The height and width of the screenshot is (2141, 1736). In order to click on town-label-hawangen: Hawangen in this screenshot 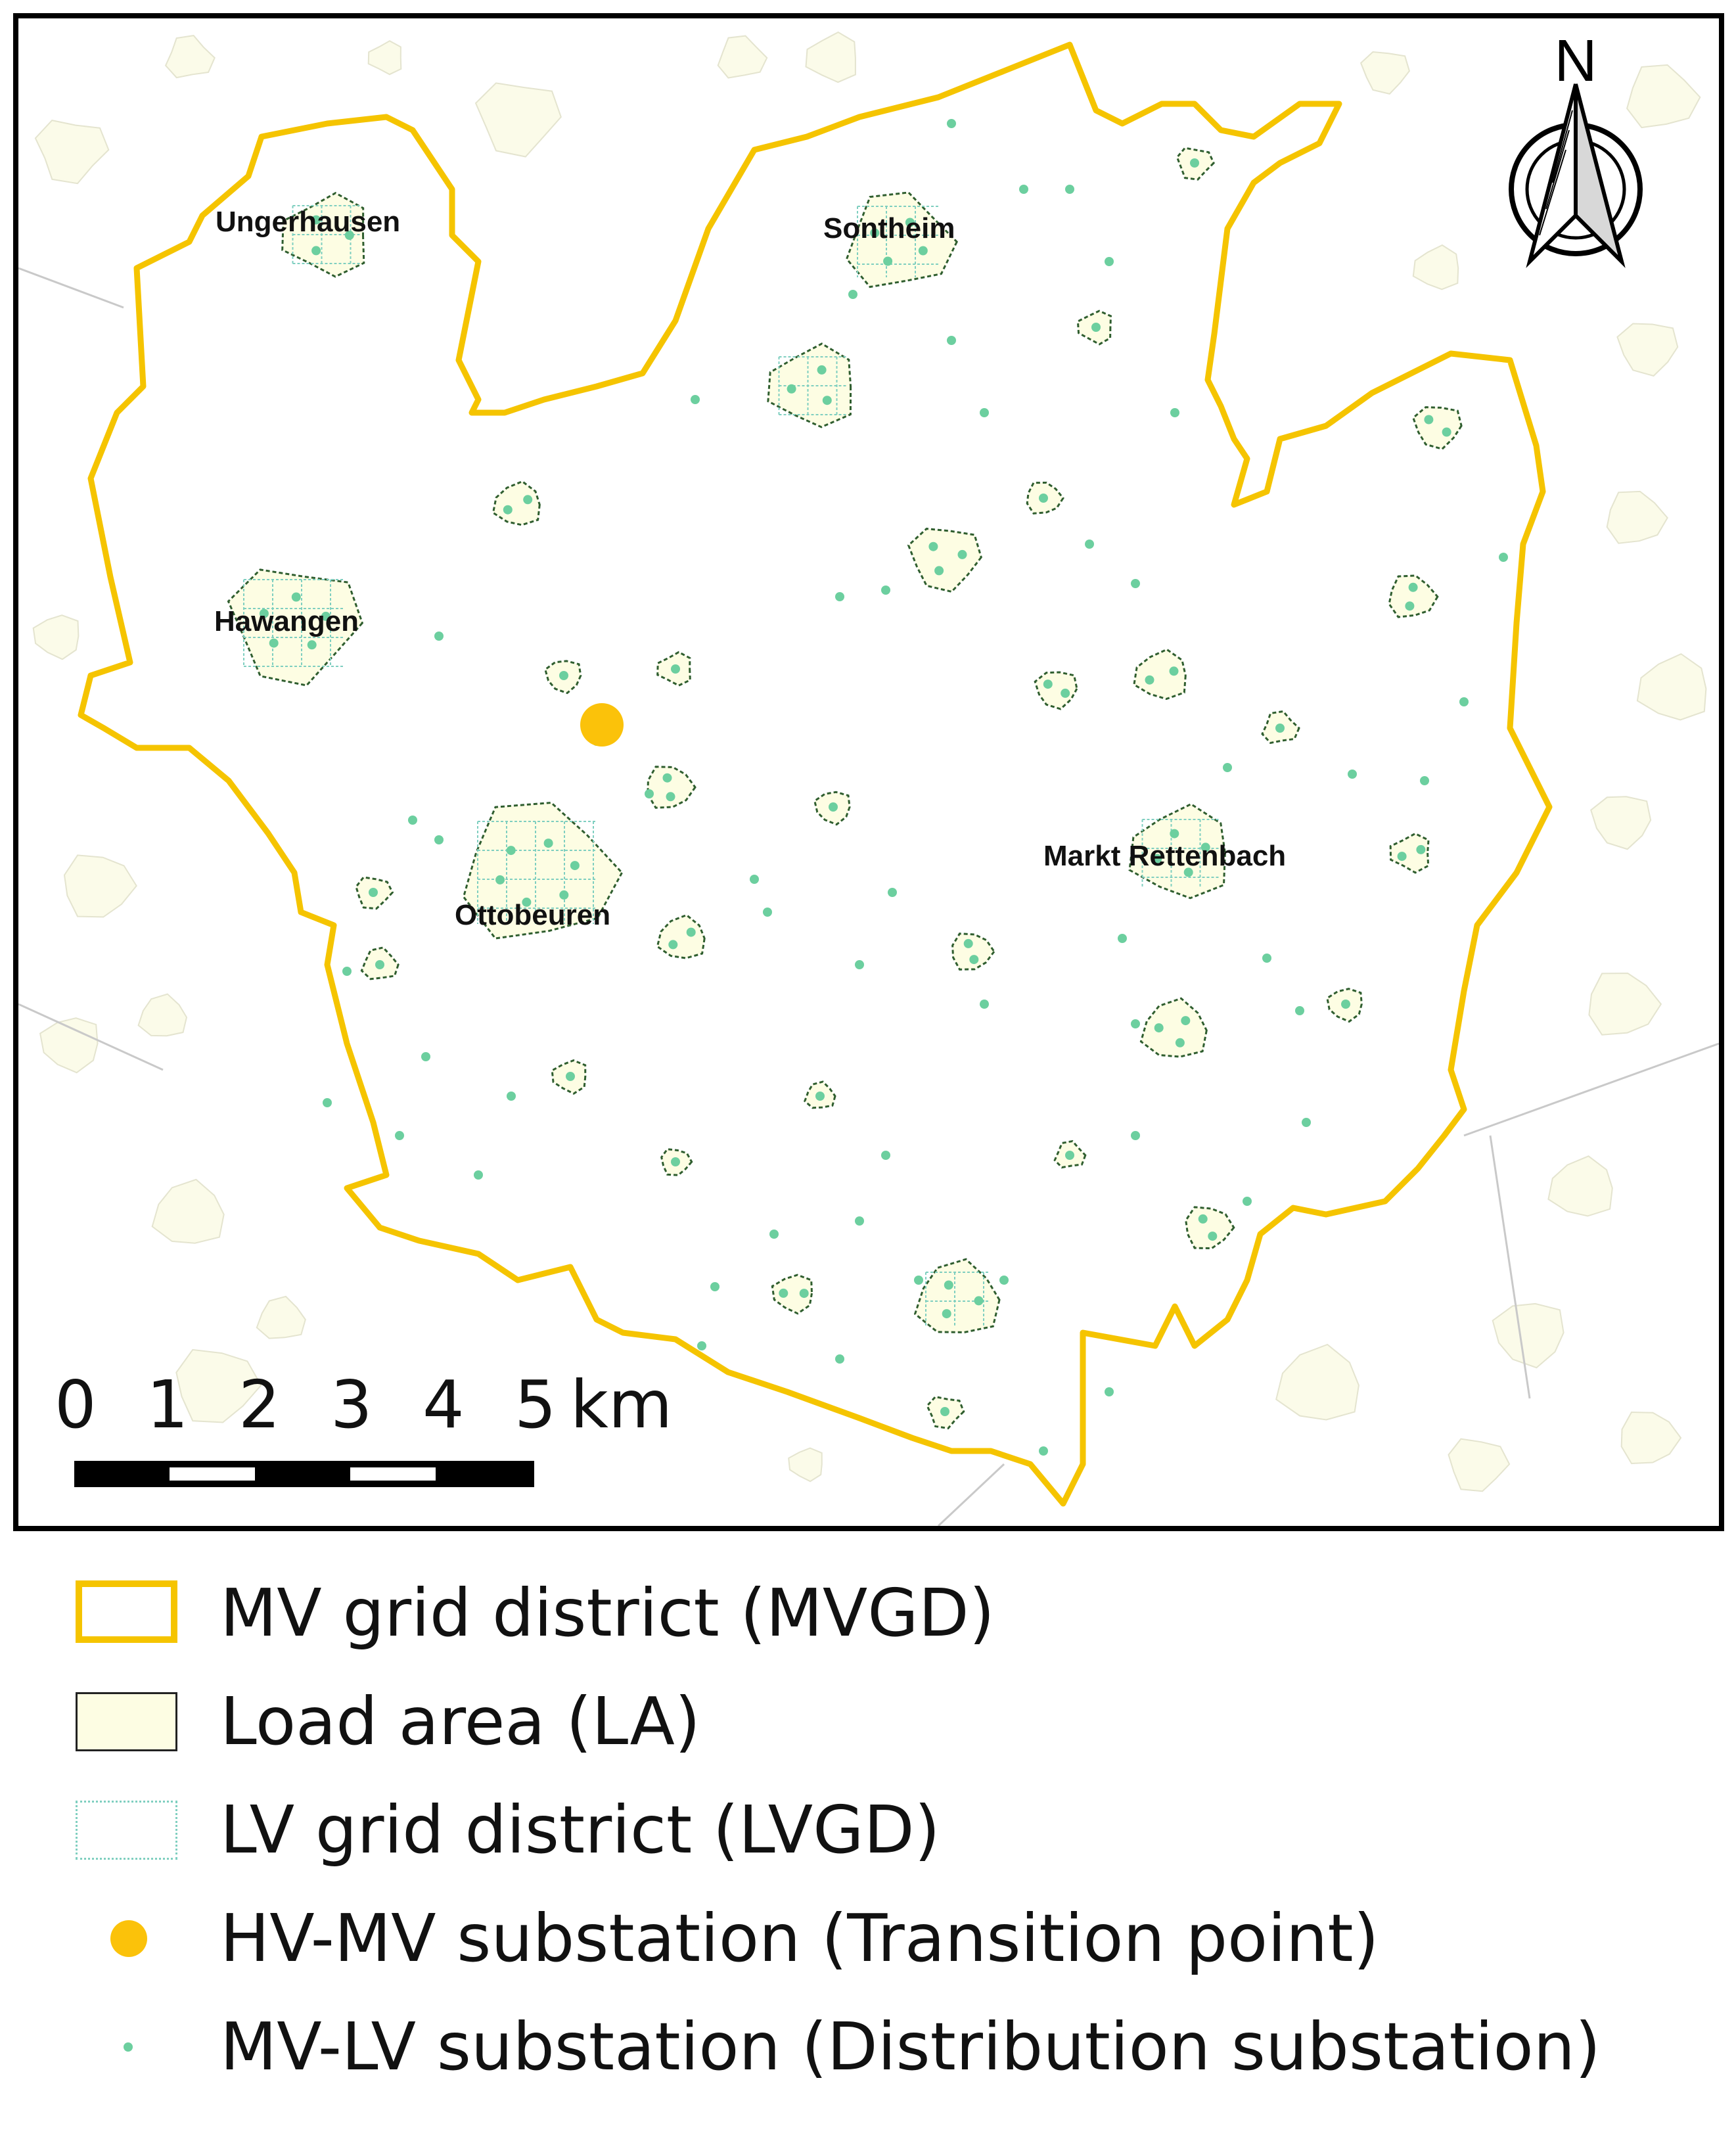, I will do `click(286, 621)`.